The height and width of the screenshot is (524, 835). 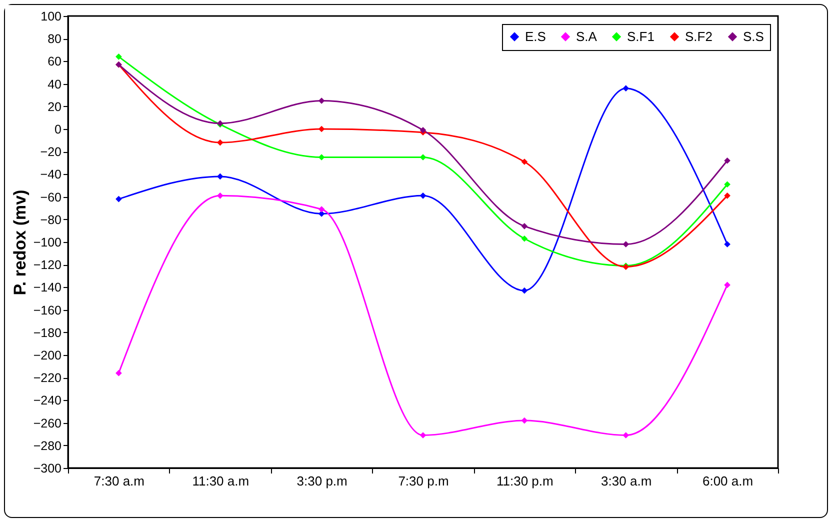 What do you see at coordinates (322, 481) in the screenshot?
I see `x-tick-label: 3:30 p.m` at bounding box center [322, 481].